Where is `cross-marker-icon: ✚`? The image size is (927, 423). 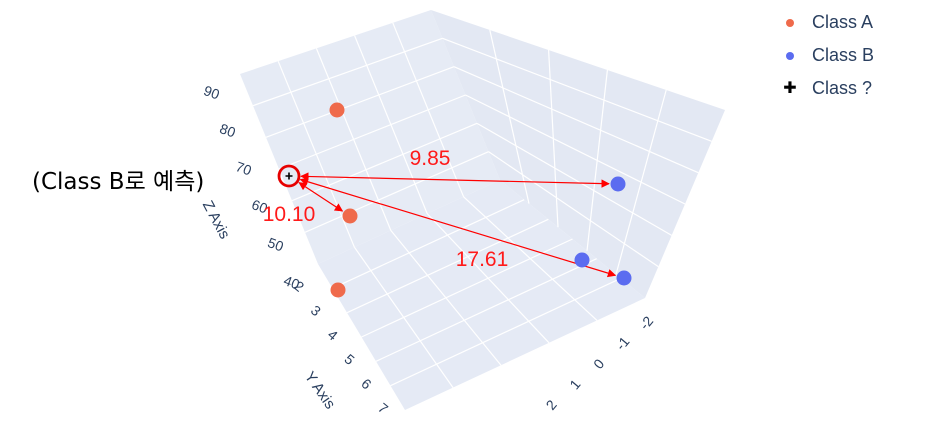
cross-marker-icon: ✚ is located at coordinates (790, 88).